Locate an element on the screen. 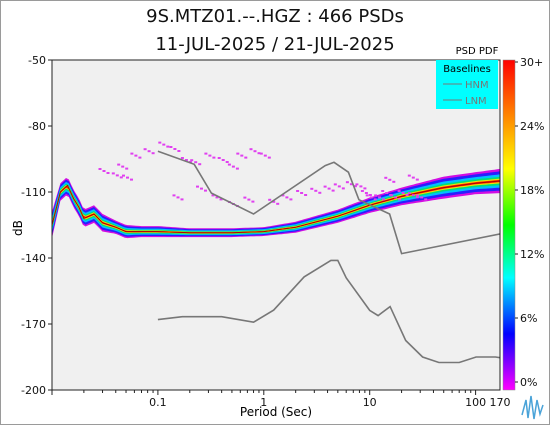  chart-subtitle: 11-JUL-2025 / 21-JUL-2025 is located at coordinates (275, 44).